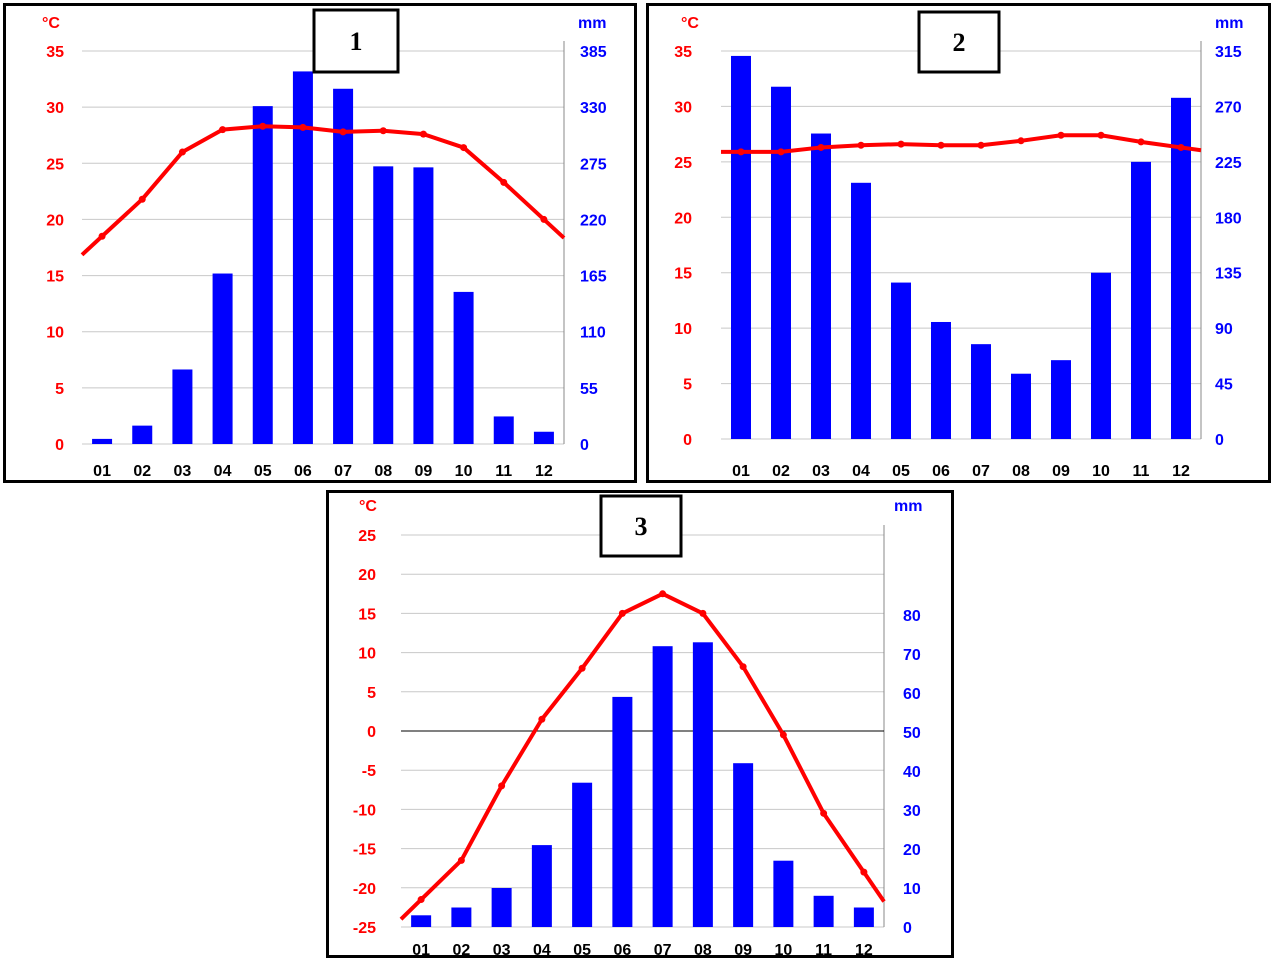  What do you see at coordinates (1228, 274) in the screenshot?
I see `precipitation-tick-label: 135` at bounding box center [1228, 274].